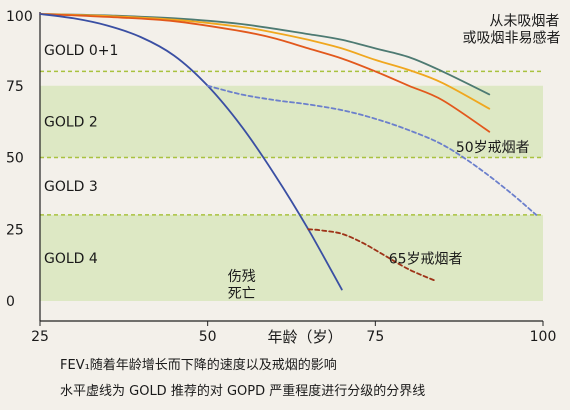 This screenshot has height=410, width=570. What do you see at coordinates (10, 302) in the screenshot?
I see `y-tick-label-0: 0` at bounding box center [10, 302].